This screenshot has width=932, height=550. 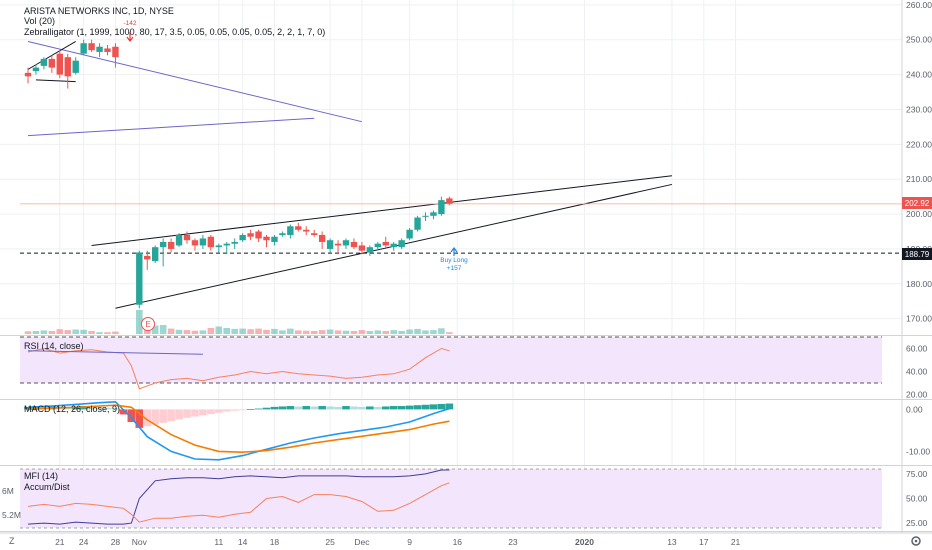 What do you see at coordinates (362, 542) in the screenshot?
I see `time-tick-label: Dec` at bounding box center [362, 542].